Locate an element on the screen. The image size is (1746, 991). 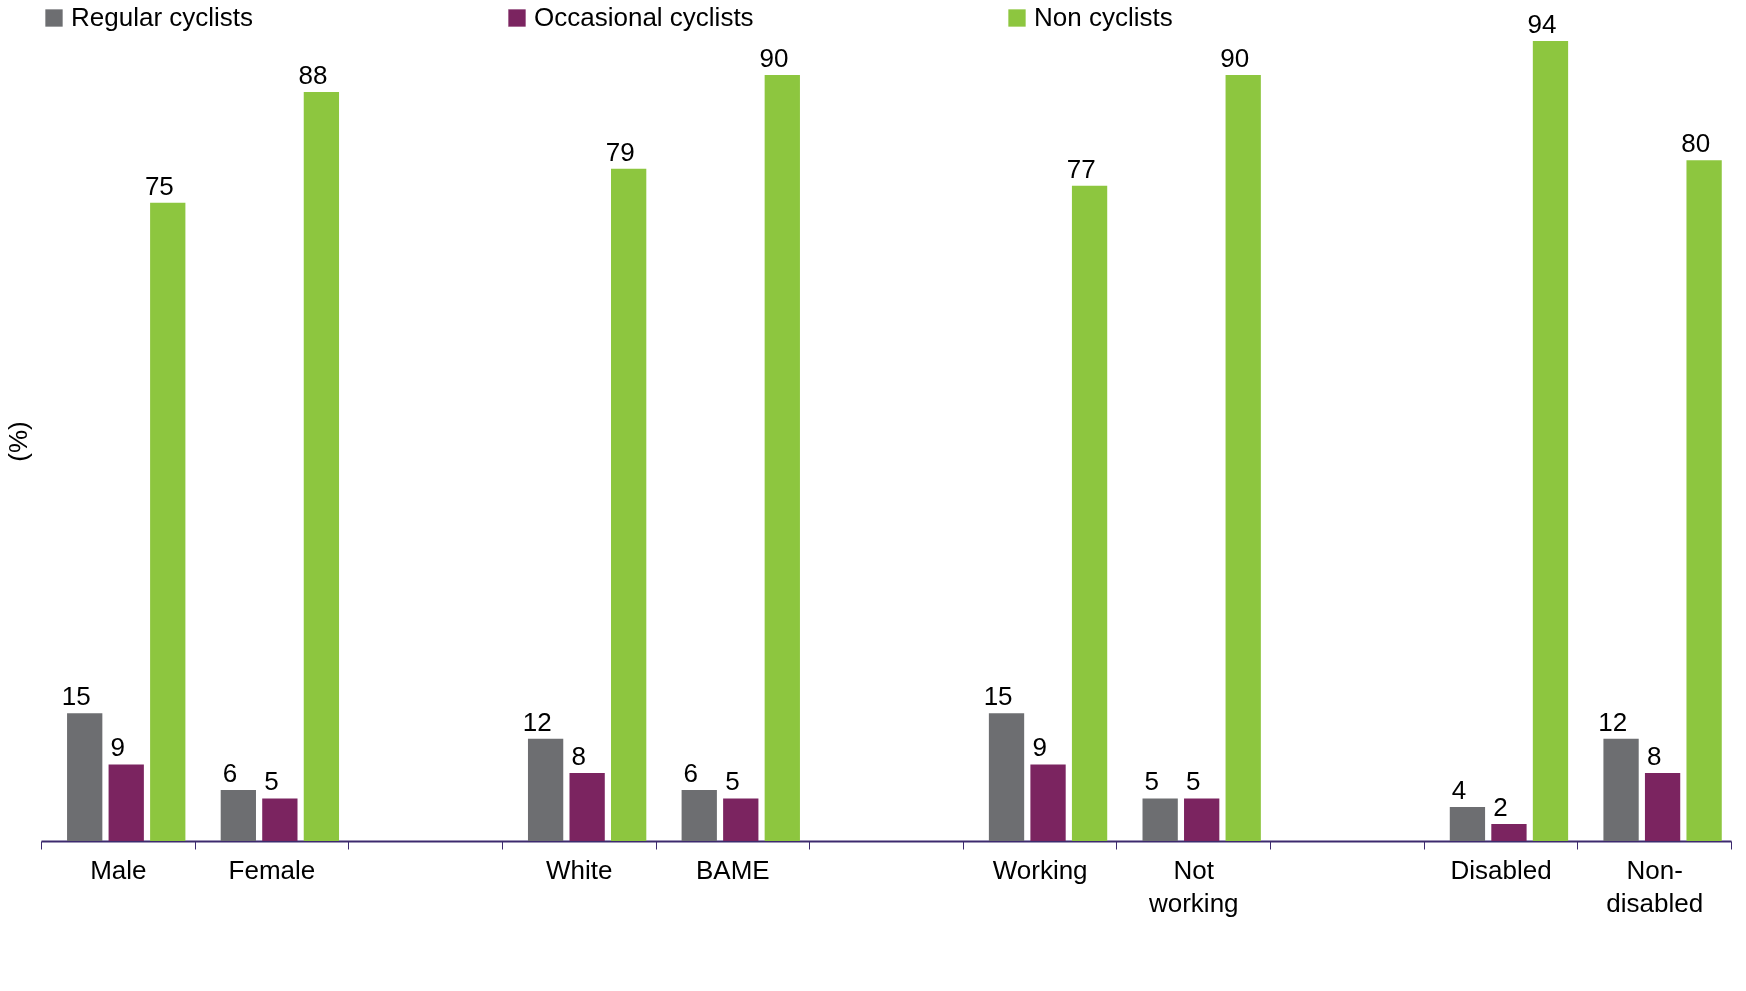
legend-label: Occasional cyclists is located at coordinates (644, 17).